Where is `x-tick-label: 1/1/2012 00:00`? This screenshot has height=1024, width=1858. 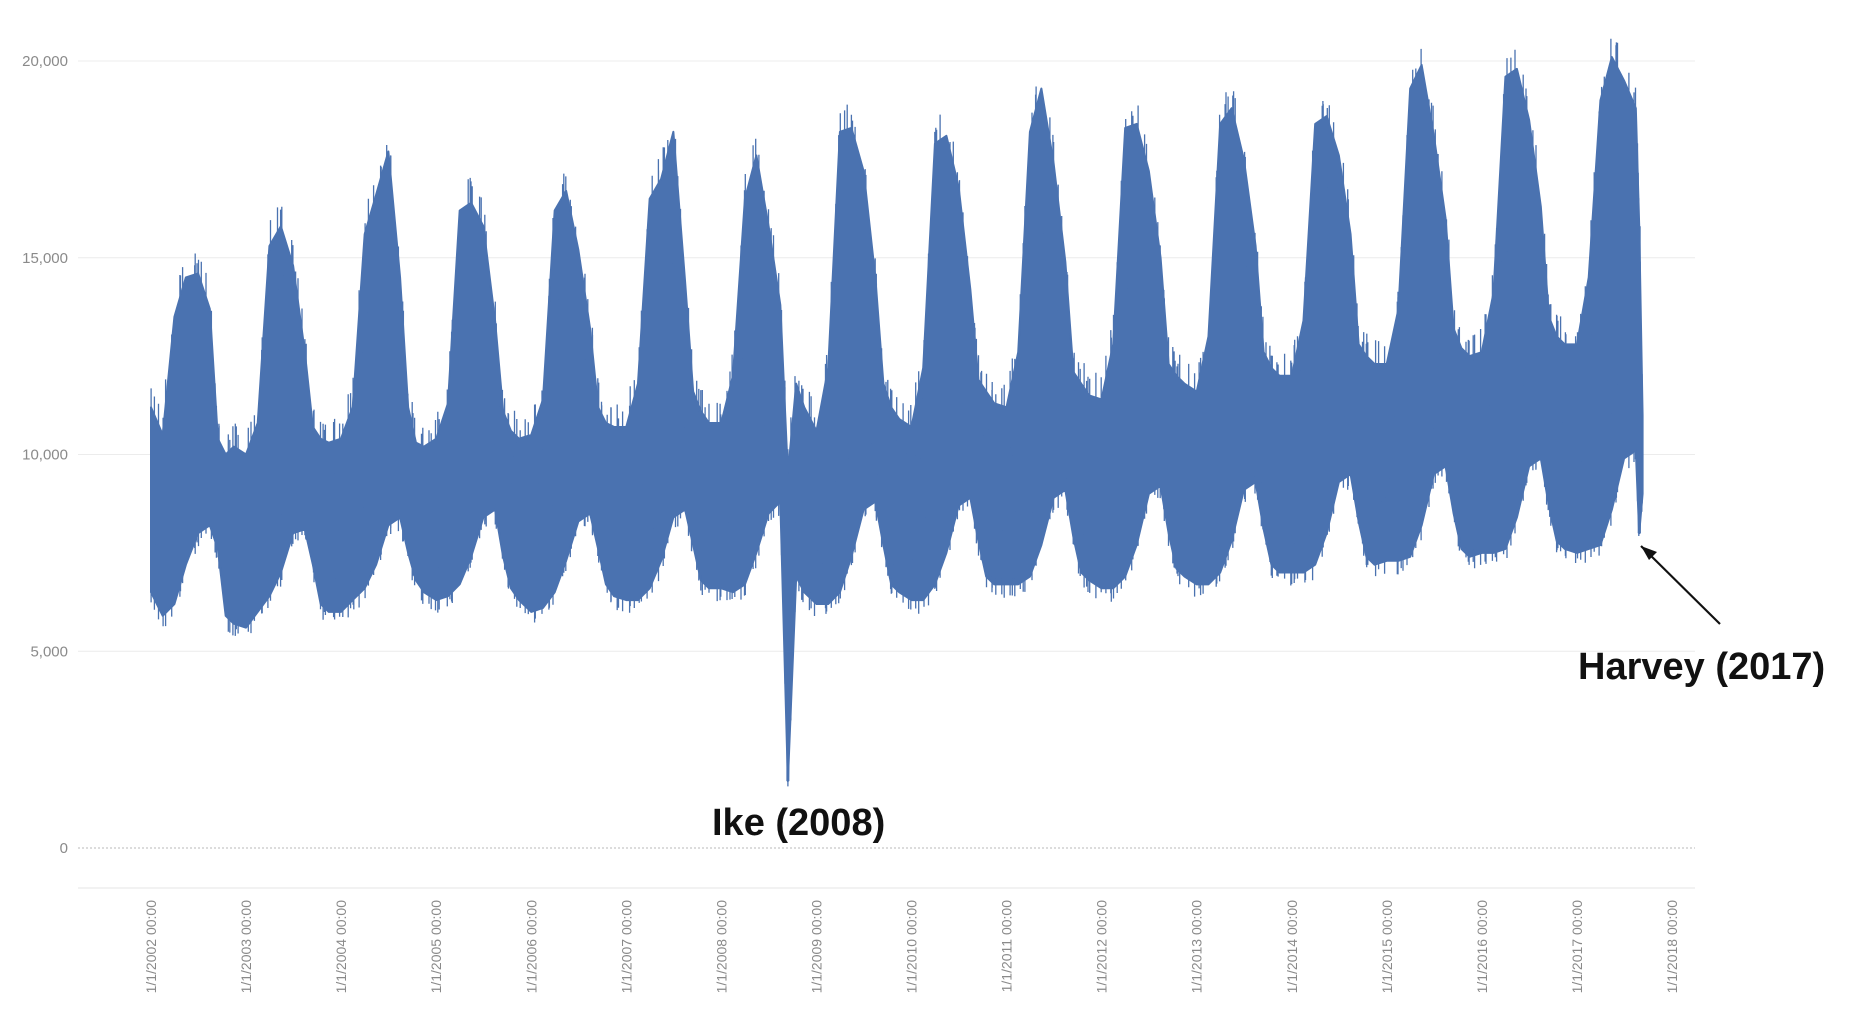
x-tick-label: 1/1/2012 00:00 is located at coordinates (1102, 947).